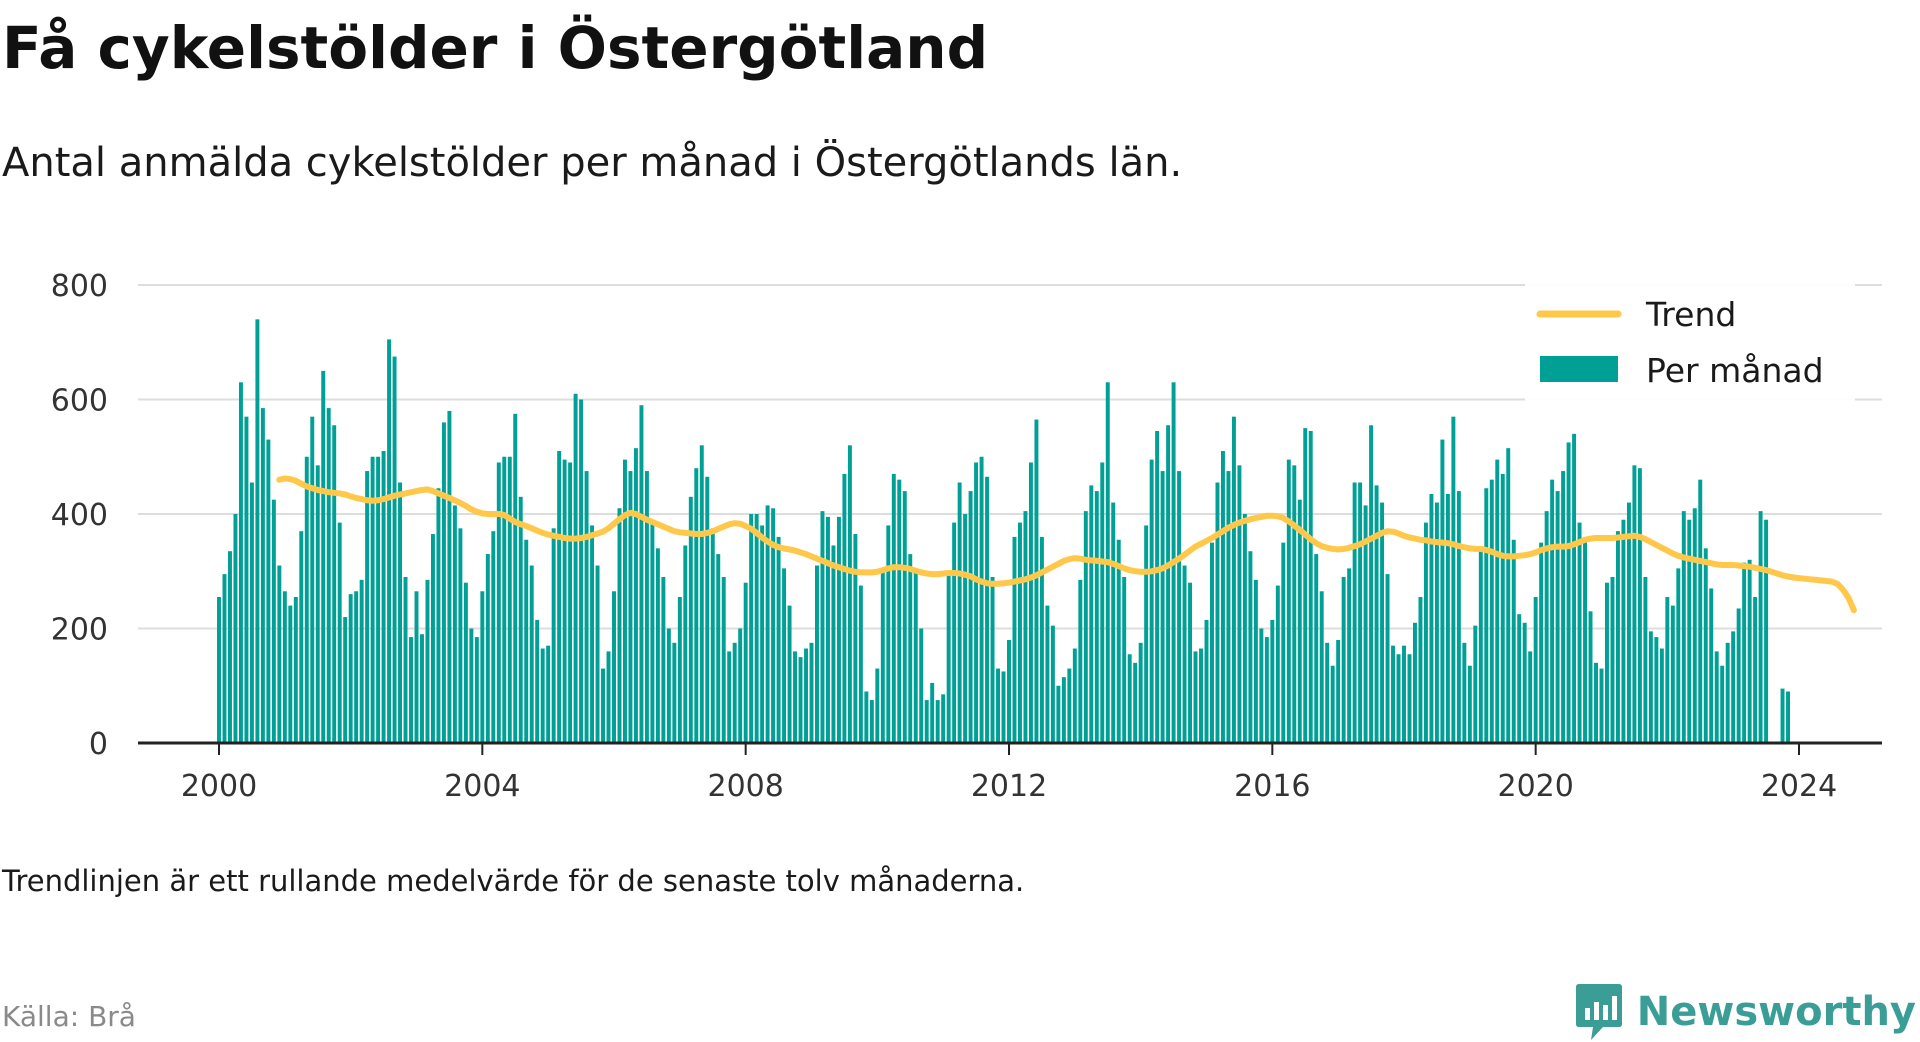  Describe the element at coordinates (482, 786) in the screenshot. I see `x-tick-label: 2004` at that location.